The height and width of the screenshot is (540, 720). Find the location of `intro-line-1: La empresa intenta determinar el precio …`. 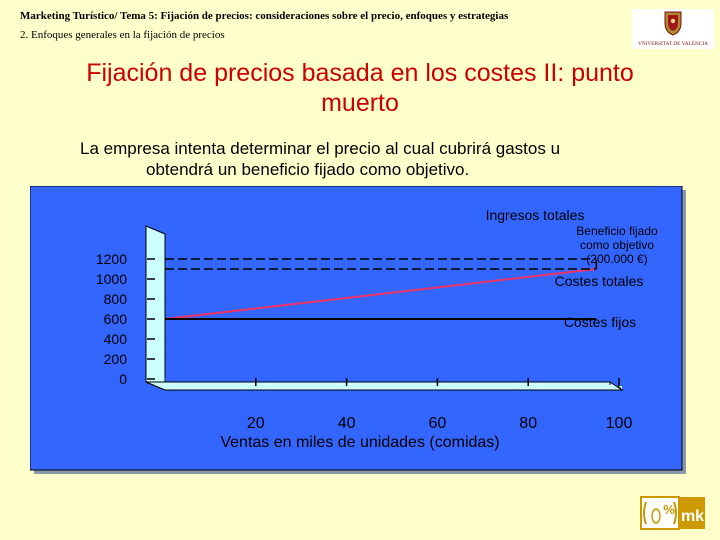

intro-line-1: La empresa intenta determinar el precio … is located at coordinates (320, 148).